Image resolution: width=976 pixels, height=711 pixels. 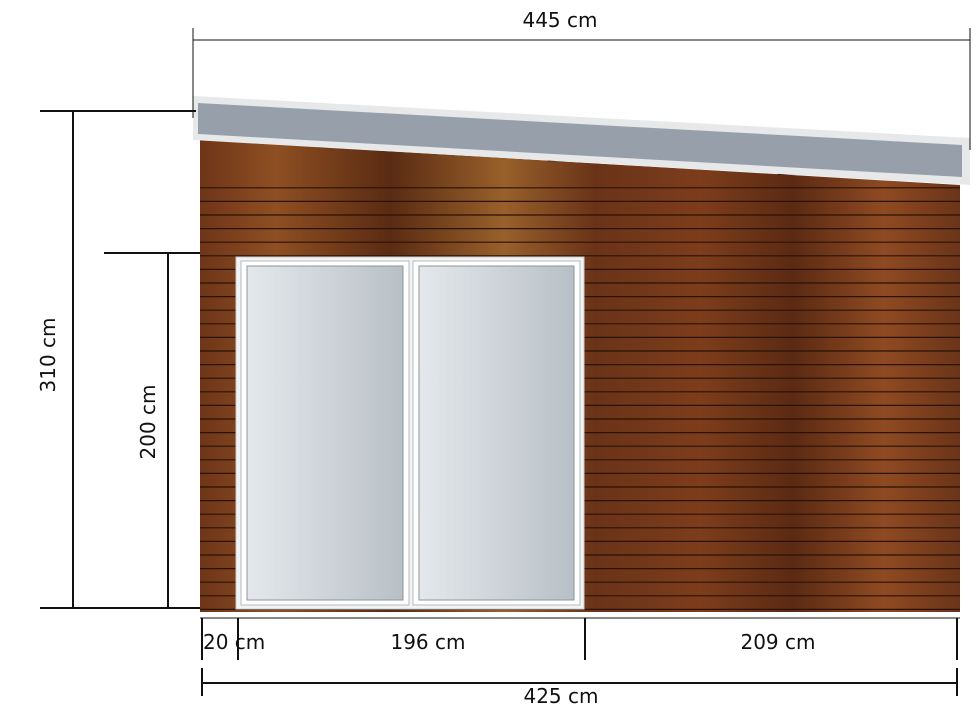 What do you see at coordinates (234, 642) in the screenshot?
I see `left-offset-label: 20 cm` at bounding box center [234, 642].